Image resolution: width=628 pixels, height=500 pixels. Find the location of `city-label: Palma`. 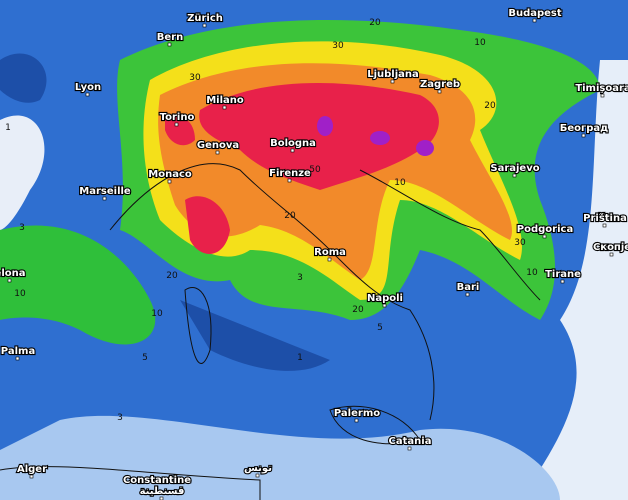

city-label: Palma is located at coordinates (18, 351).